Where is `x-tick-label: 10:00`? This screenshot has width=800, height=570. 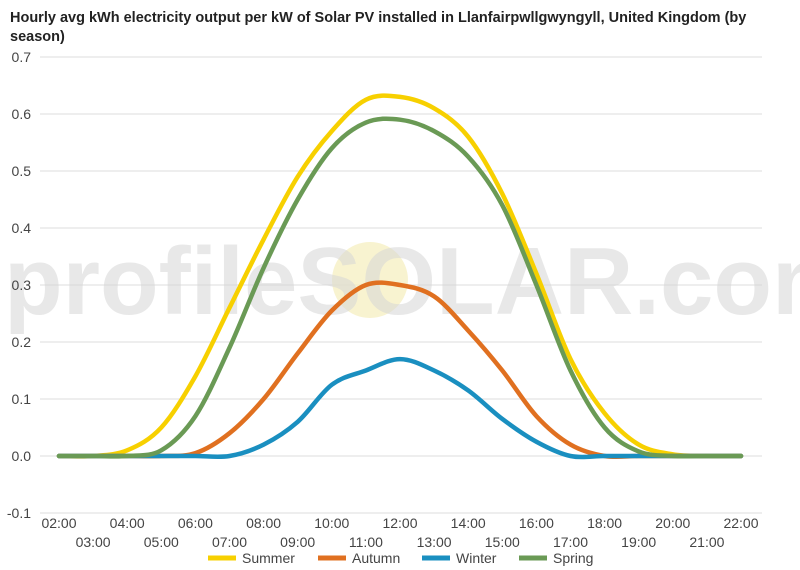
x-tick-label: 10:00 is located at coordinates (331, 523).